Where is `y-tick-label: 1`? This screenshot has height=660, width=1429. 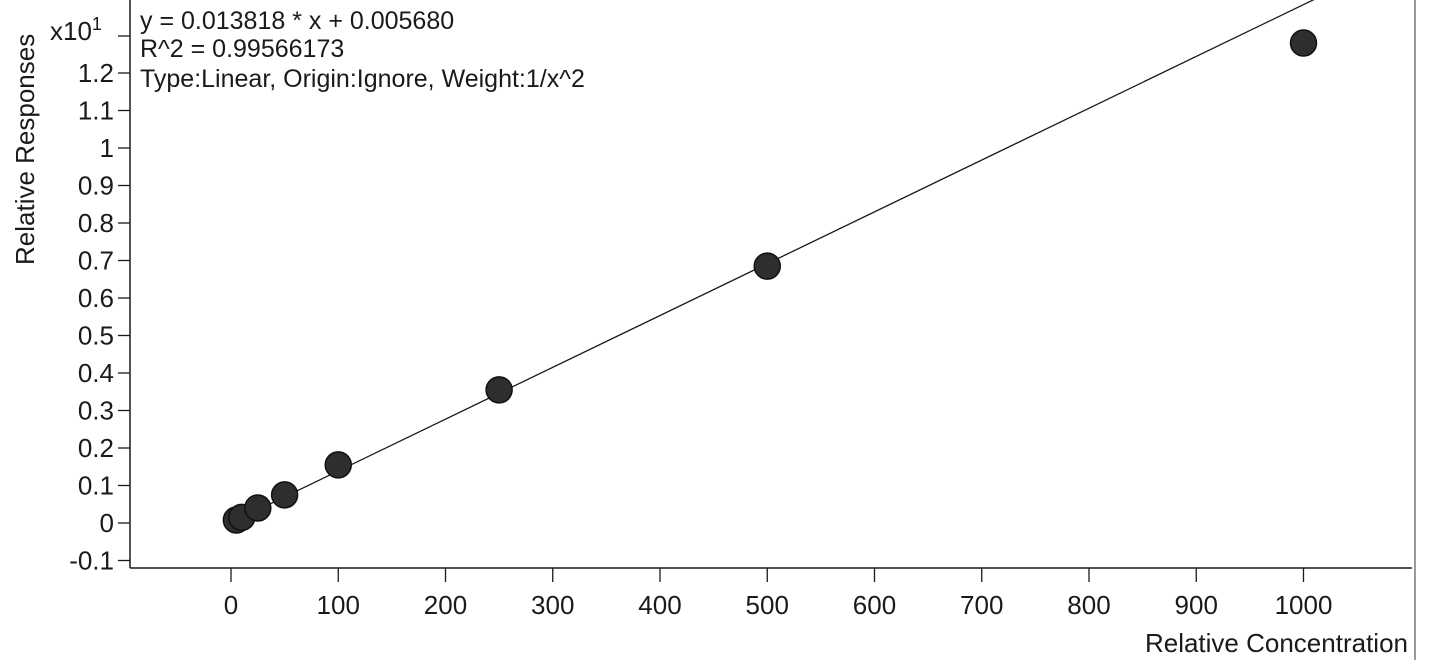 y-tick-label: 1 is located at coordinates (107, 148).